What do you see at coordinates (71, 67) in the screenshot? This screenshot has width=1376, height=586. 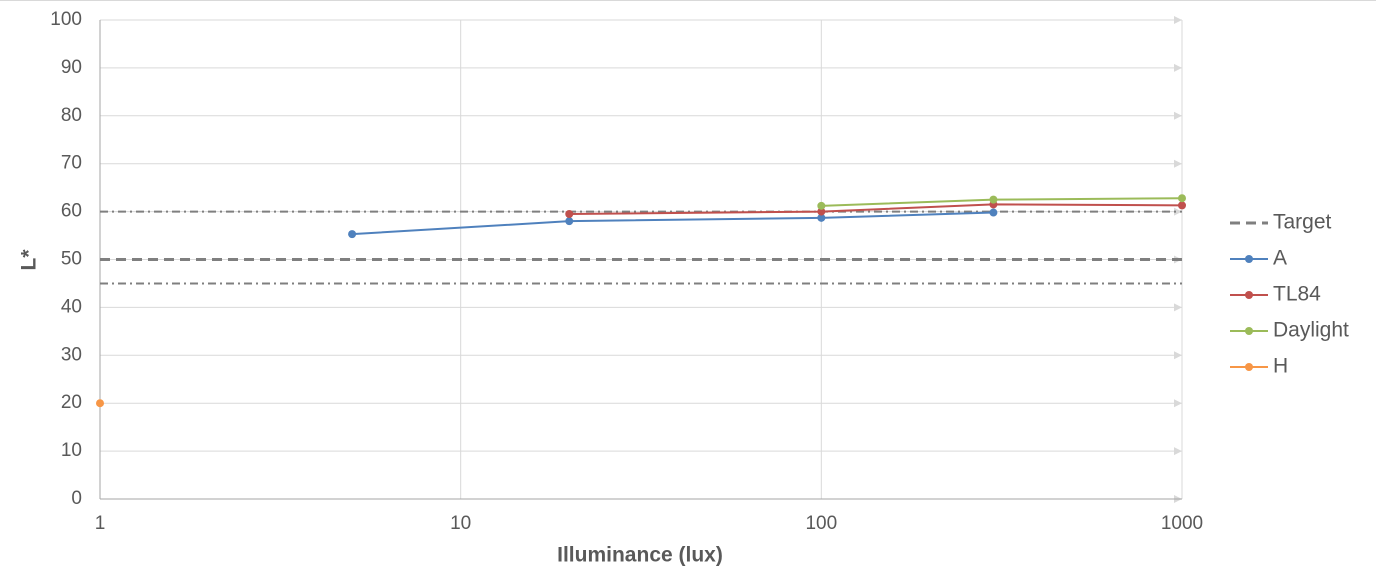 I see `y-tick-label: 90` at bounding box center [71, 67].